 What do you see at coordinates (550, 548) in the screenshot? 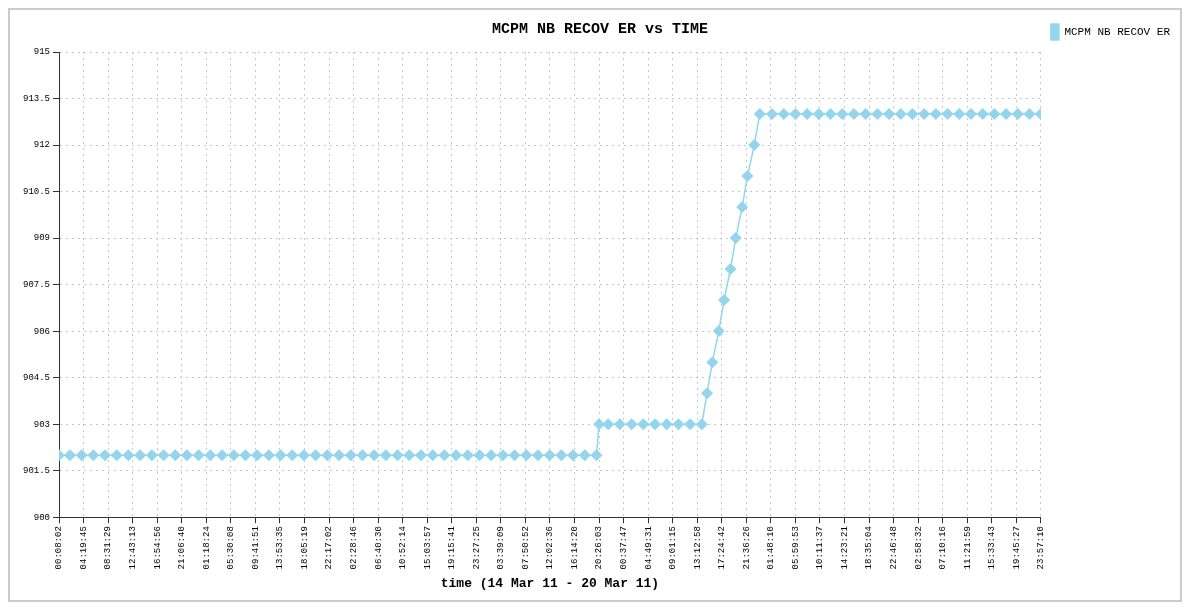
I see `x-tick-label: 12:02:36` at bounding box center [550, 548].